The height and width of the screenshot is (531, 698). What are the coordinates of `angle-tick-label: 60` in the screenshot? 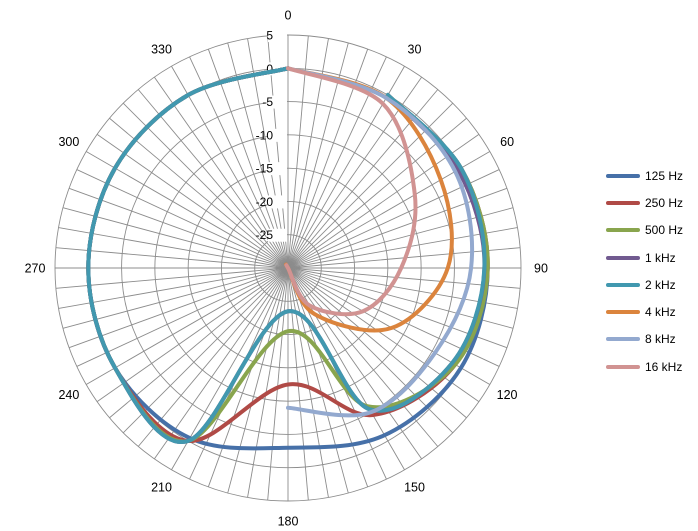 It's located at (507, 142).